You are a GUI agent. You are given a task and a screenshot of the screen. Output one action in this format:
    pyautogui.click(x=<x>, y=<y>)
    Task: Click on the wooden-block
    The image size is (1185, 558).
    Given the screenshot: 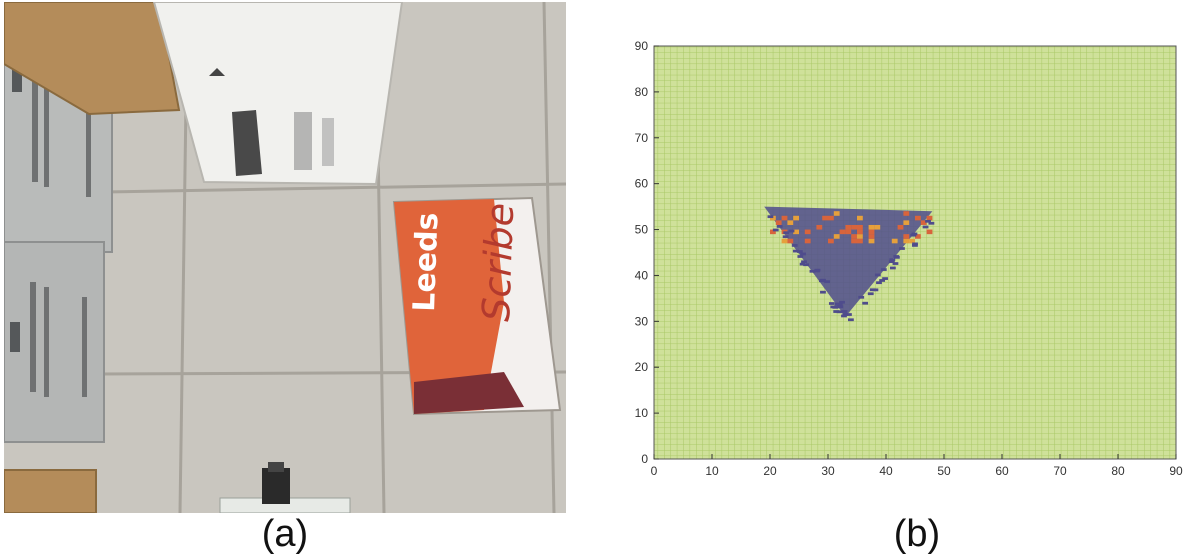 What is the action you would take?
    pyautogui.click(x=50, y=491)
    